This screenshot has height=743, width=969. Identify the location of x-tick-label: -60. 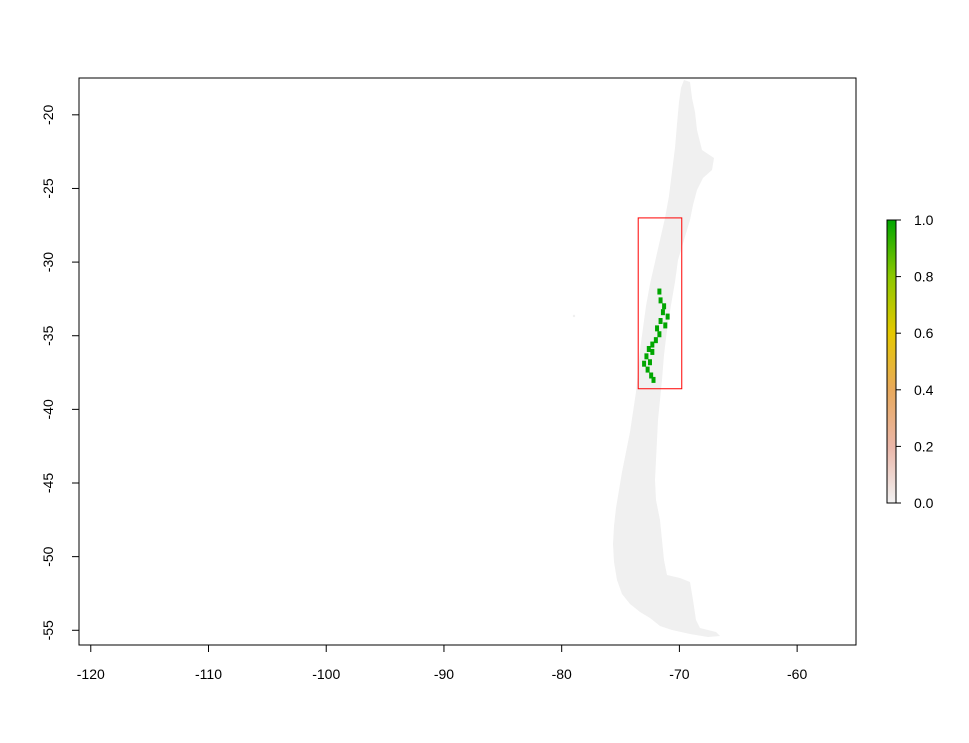
(797, 674).